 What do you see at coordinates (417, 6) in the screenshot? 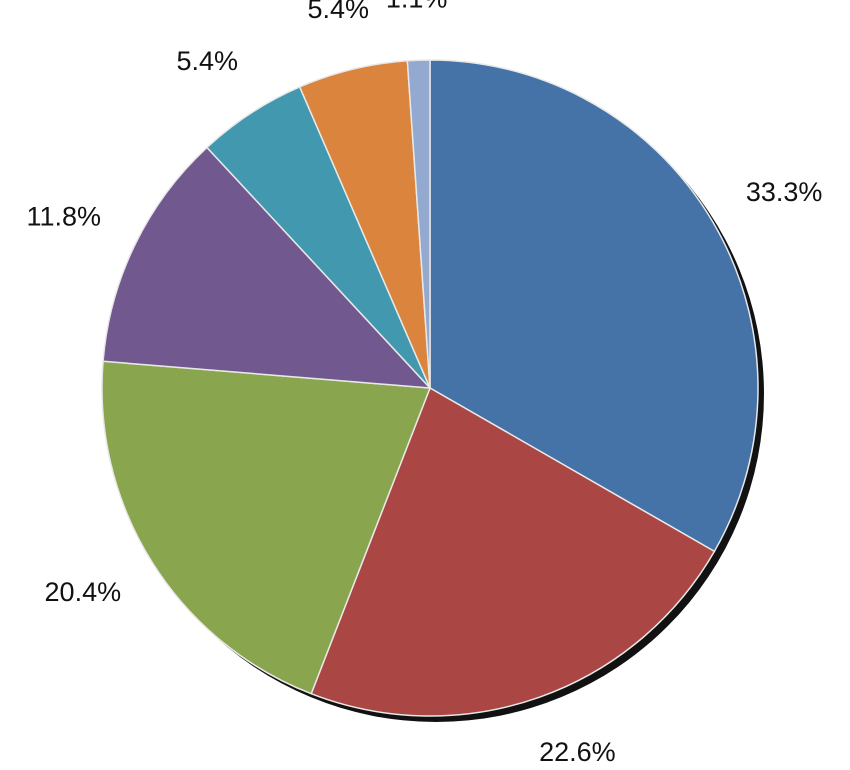
I see `data-label: 1.1%` at bounding box center [417, 6].